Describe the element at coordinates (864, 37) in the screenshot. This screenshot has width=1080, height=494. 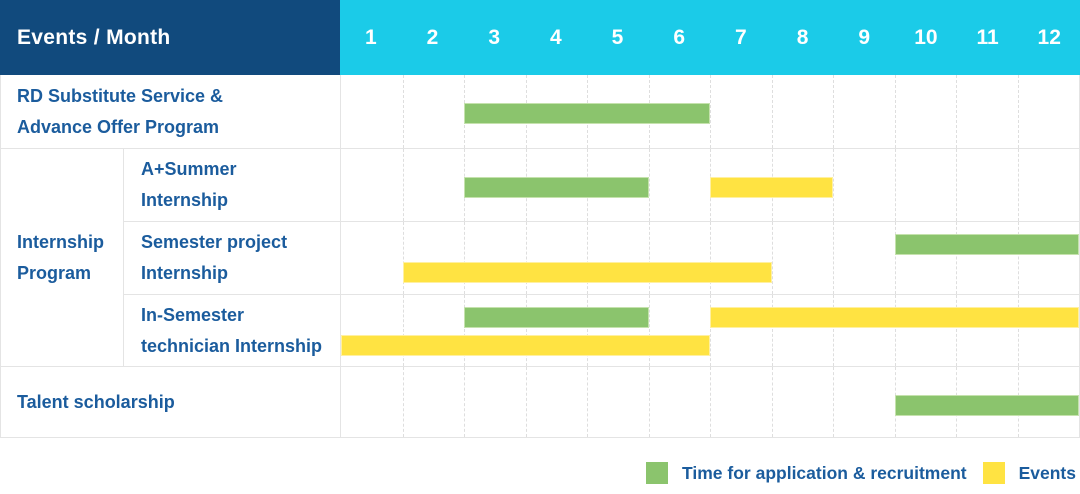
I see `month-header-cell: 9` at that location.